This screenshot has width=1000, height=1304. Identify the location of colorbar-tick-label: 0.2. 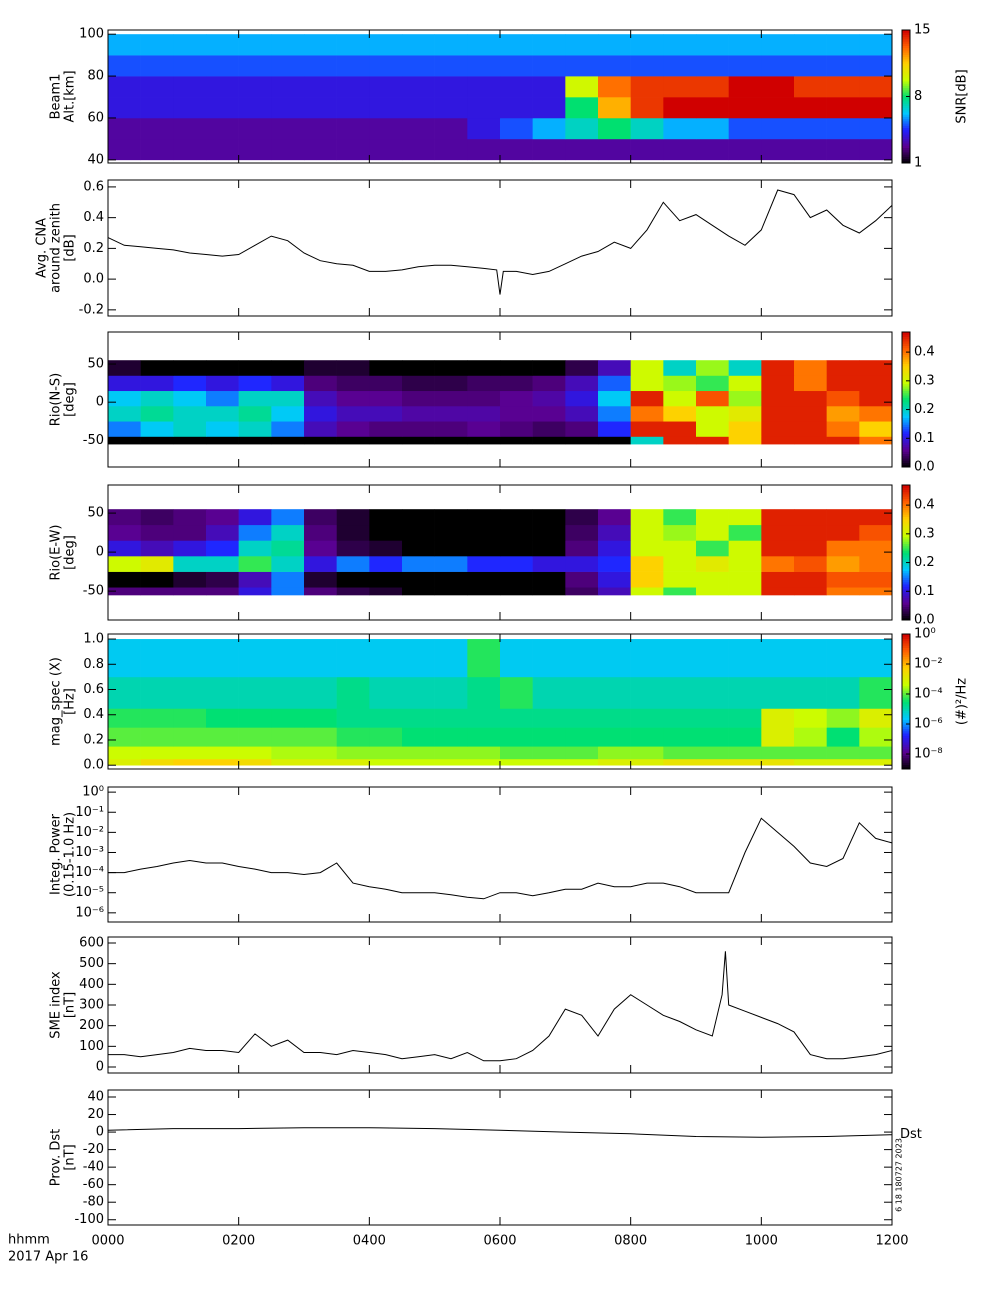
(924, 562).